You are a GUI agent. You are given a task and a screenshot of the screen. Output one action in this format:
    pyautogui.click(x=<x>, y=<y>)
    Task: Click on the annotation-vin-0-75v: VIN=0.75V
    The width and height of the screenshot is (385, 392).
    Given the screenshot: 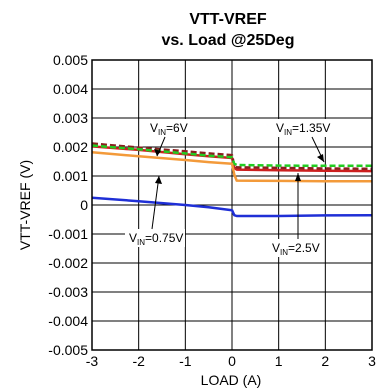 What is the action you would take?
    pyautogui.click(x=155, y=211)
    